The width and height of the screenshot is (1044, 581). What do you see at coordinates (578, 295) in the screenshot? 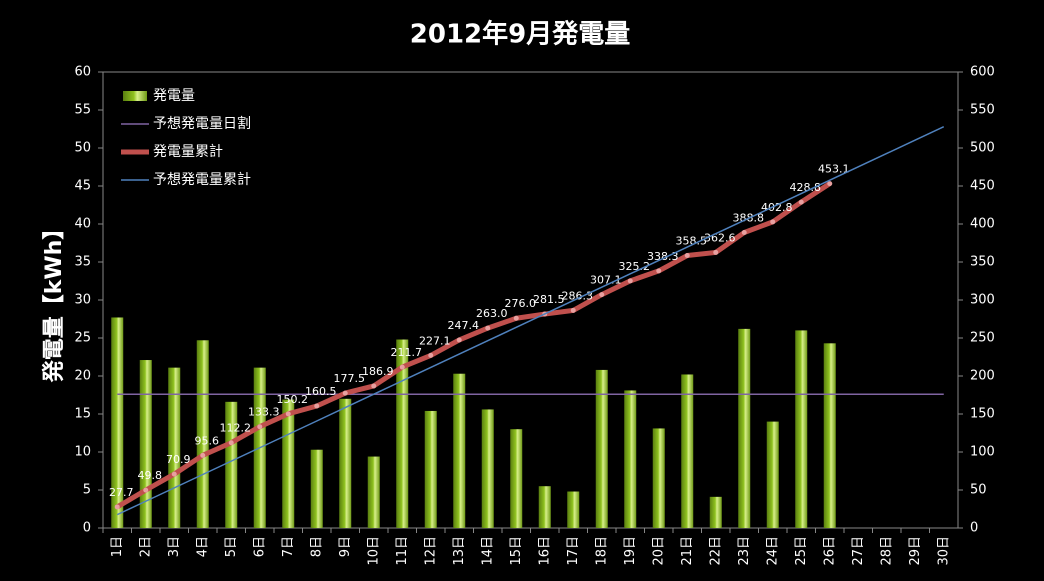
I see `value-label: 286.3` at bounding box center [578, 295].